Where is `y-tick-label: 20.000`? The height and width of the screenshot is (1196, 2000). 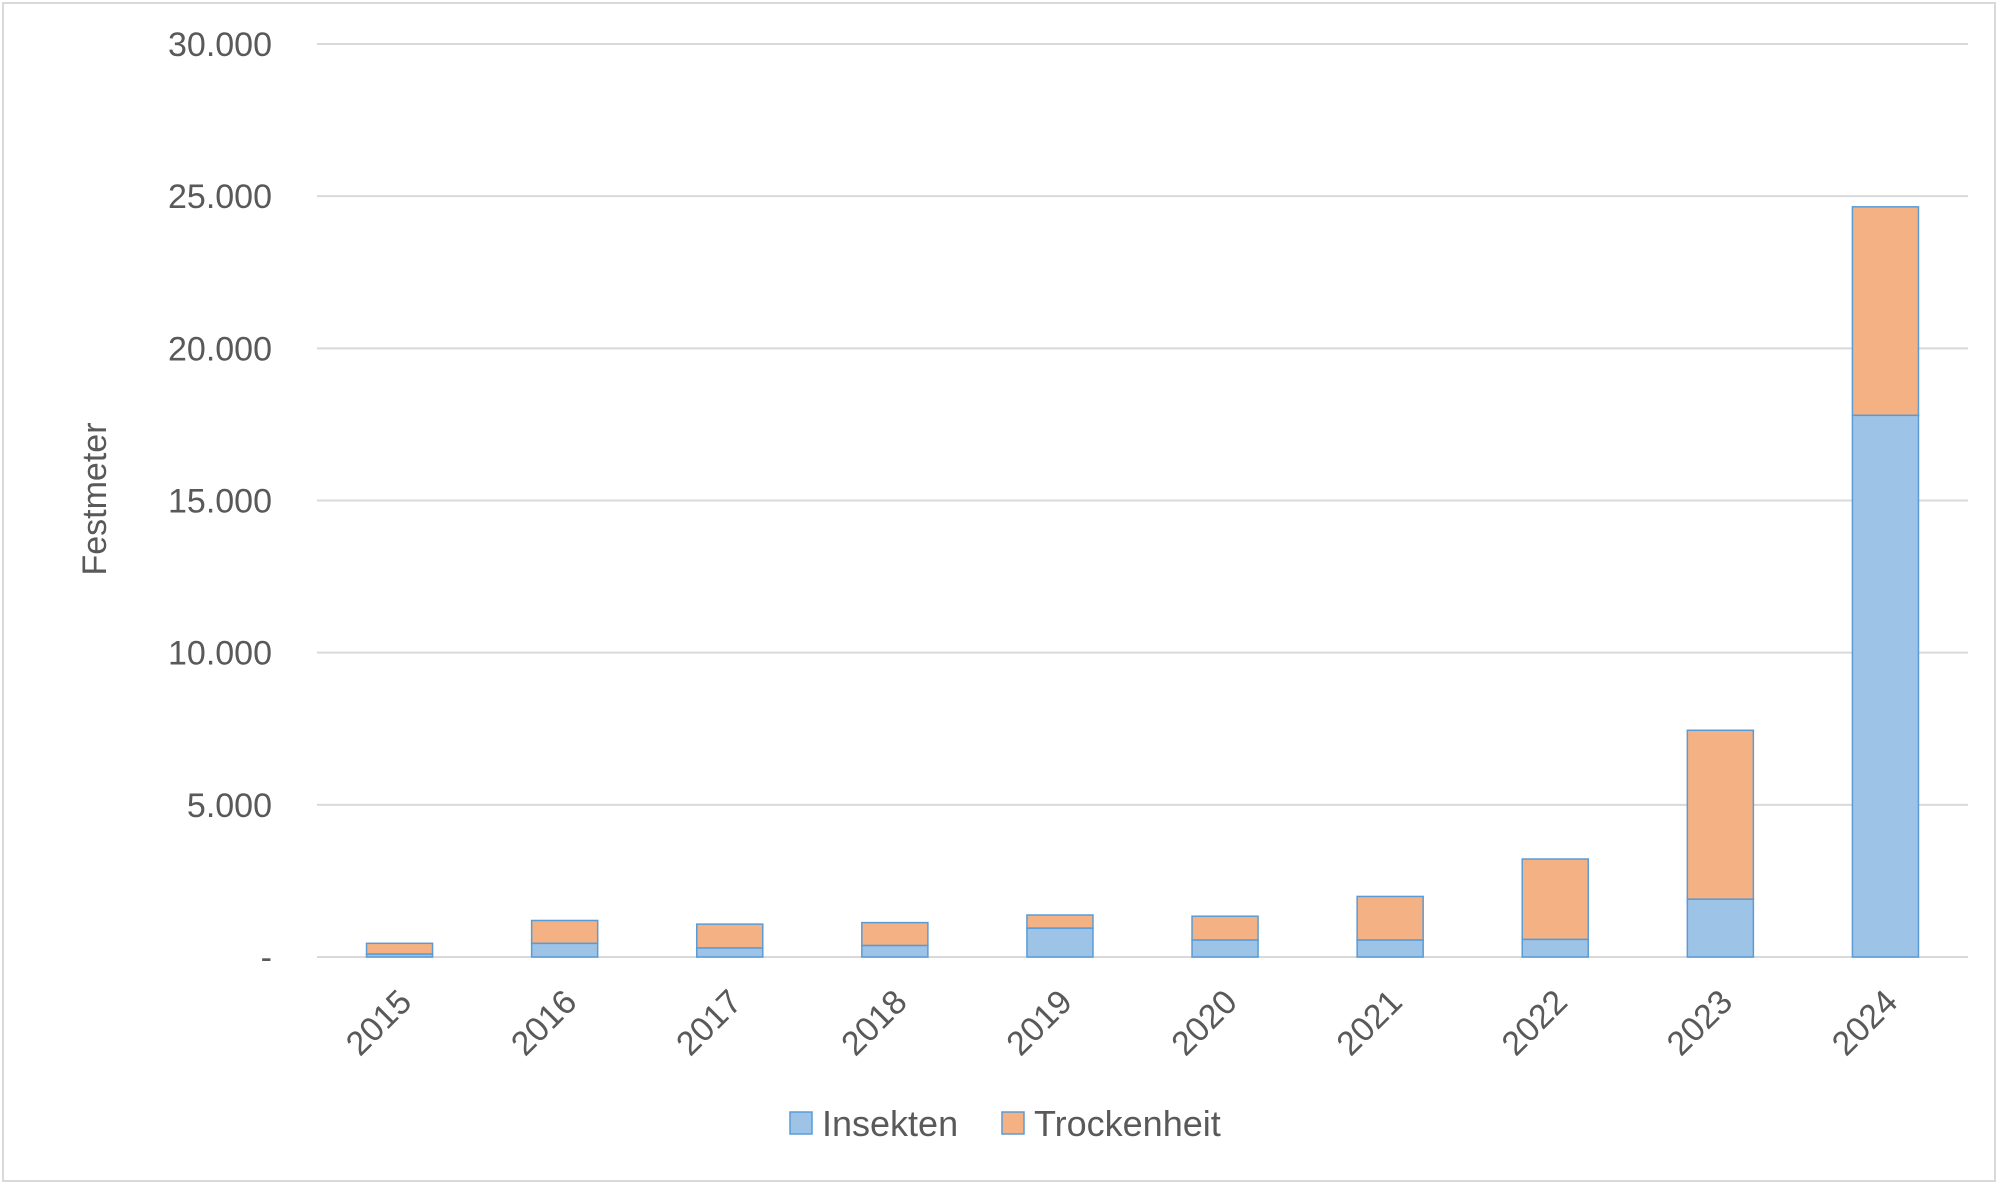 y-tick-label: 20.000 is located at coordinates (220, 349).